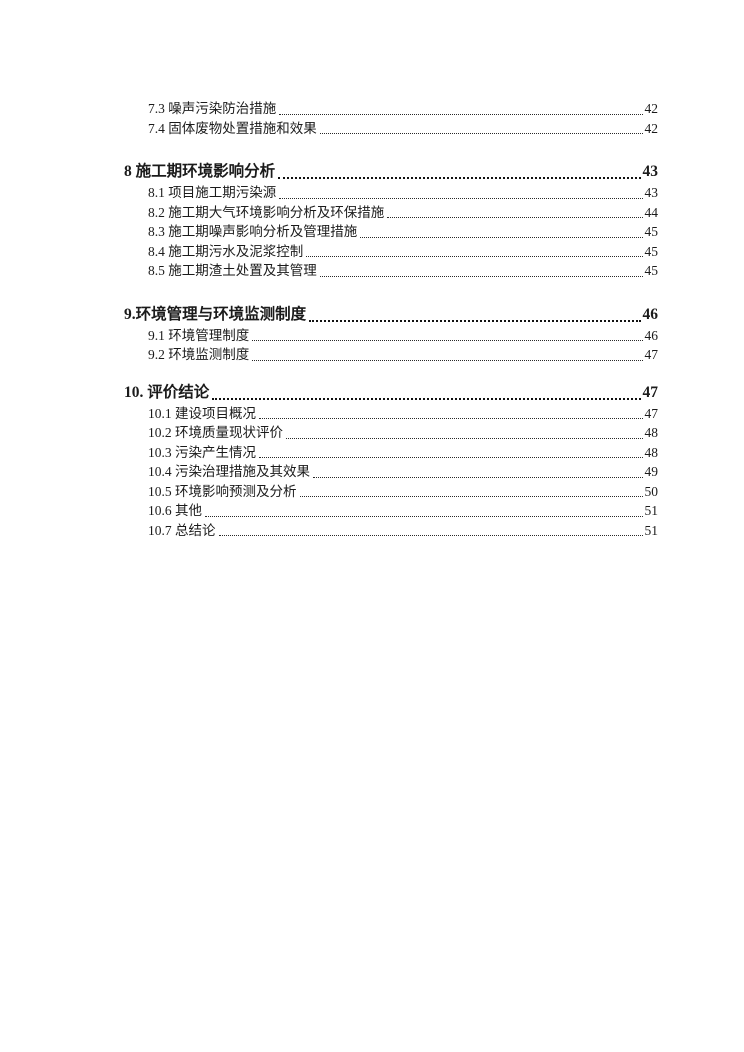 The image size is (744, 1052). What do you see at coordinates (651, 471) in the screenshot?
I see `toc-entry-page: 49` at bounding box center [651, 471].